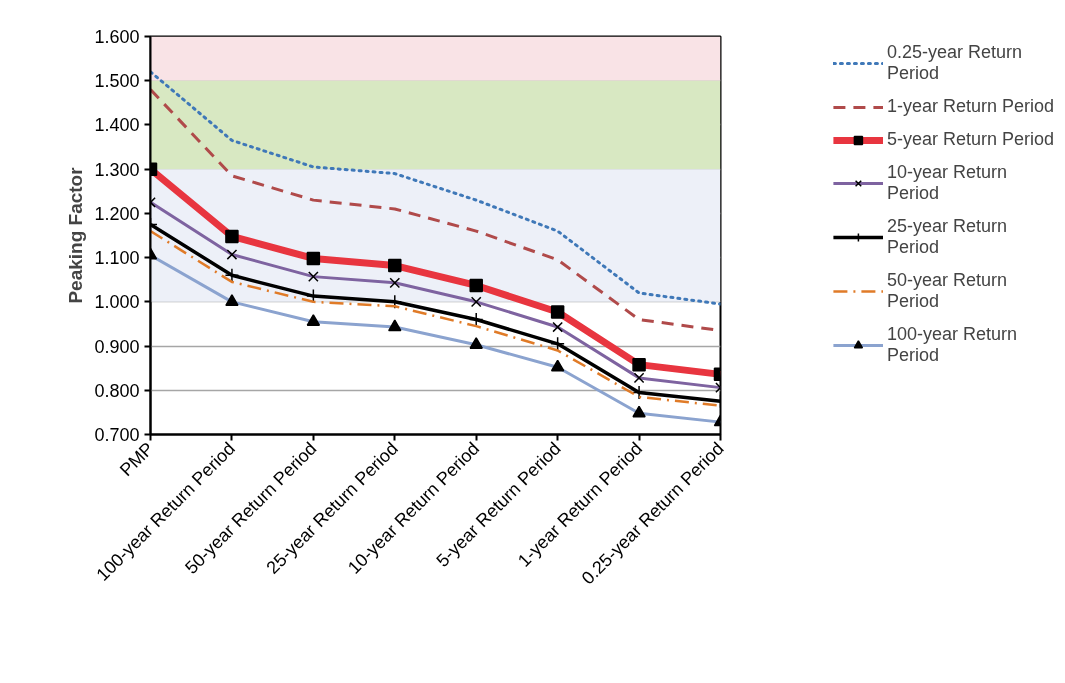 Image resolution: width=1065 pixels, height=683 pixels. What do you see at coordinates (117, 169) in the screenshot?
I see `y-tick-label: 1.300` at bounding box center [117, 169].